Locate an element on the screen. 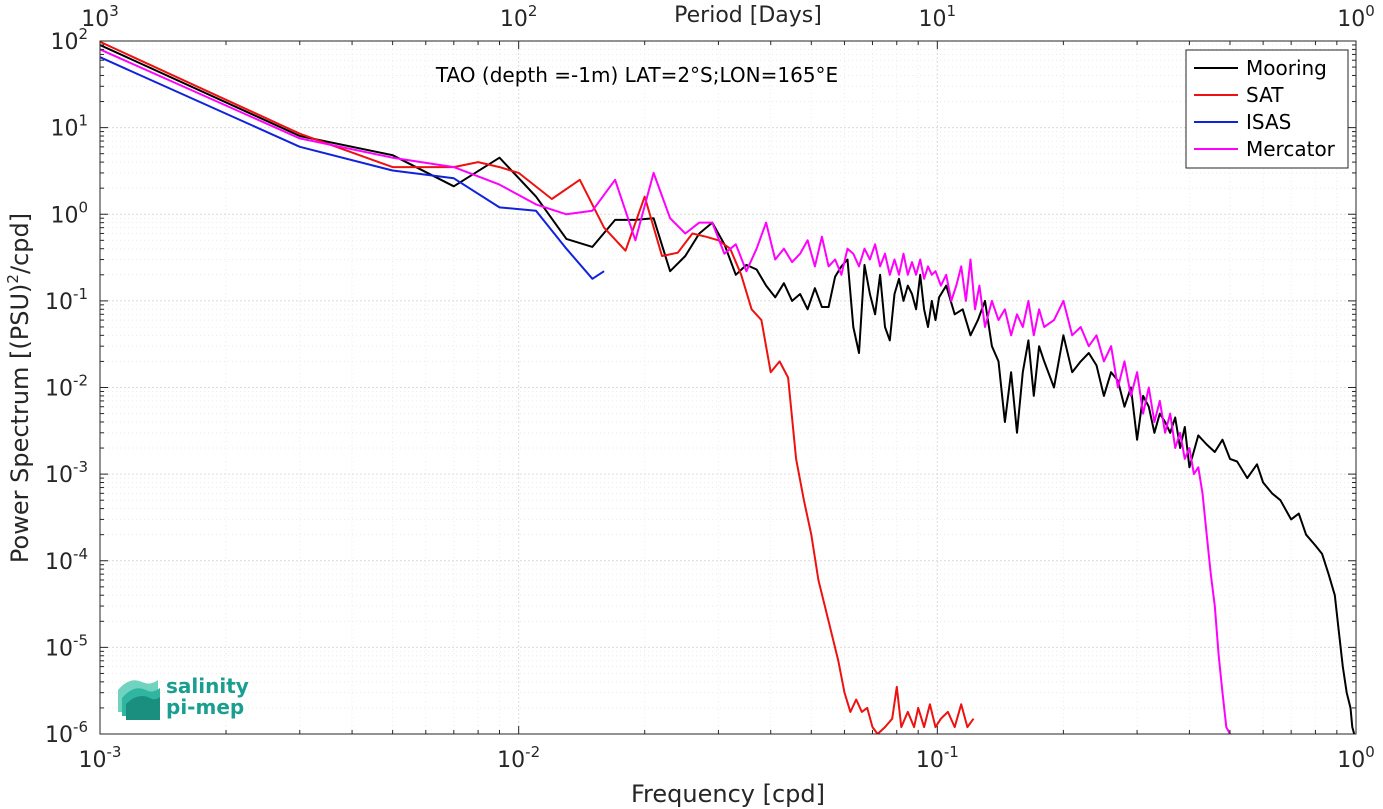 This screenshot has height=809, width=1383. x-tick-labels: 10⁻³ 10⁻² 10⁻¹ 10⁰ is located at coordinates (727, 758).